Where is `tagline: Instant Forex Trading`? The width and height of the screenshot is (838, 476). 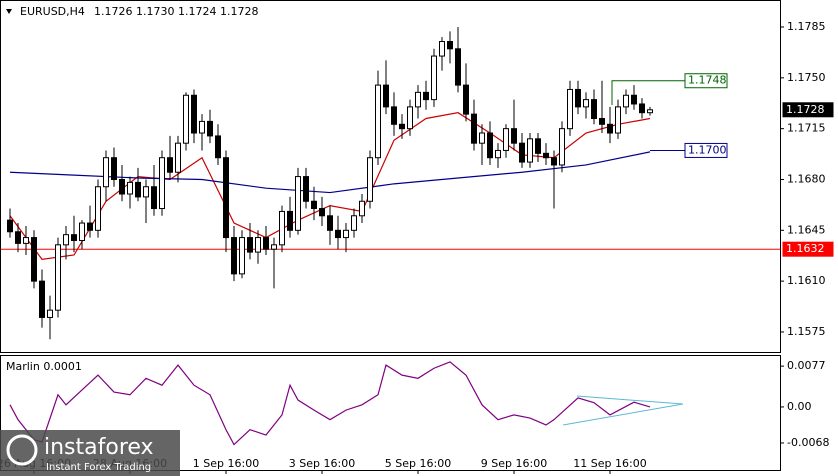
tagline: Instant Forex Trading is located at coordinates (98, 467).